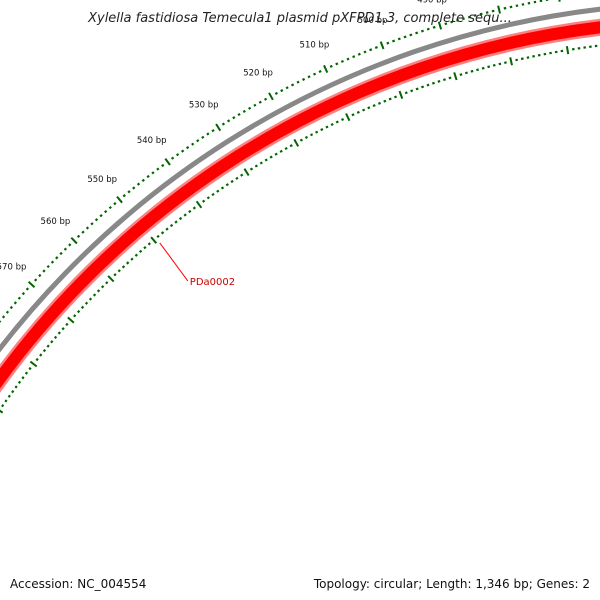 This screenshot has height=600, width=600. What do you see at coordinates (315, 45) in the screenshot?
I see `tick-label: 510 bp` at bounding box center [315, 45].